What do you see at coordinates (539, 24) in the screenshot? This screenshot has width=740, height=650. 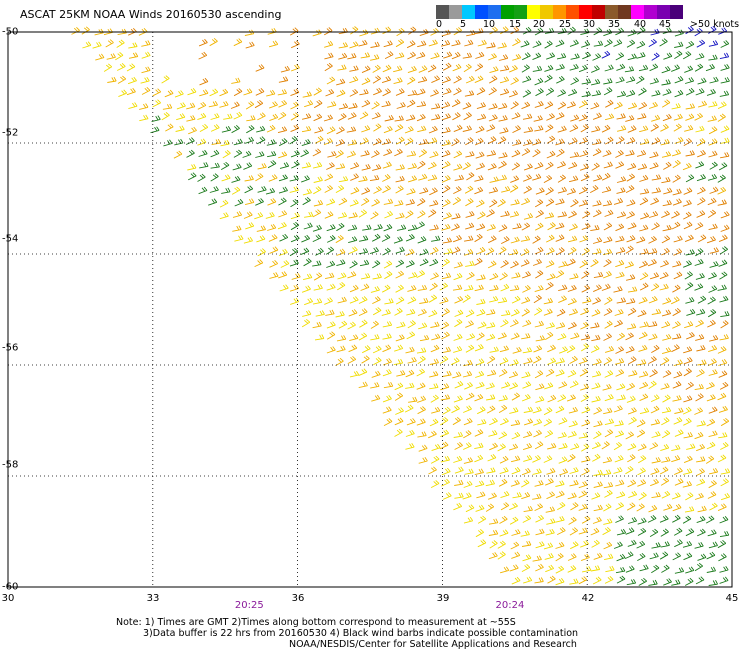 I see `scale-label: 20` at bounding box center [539, 24].